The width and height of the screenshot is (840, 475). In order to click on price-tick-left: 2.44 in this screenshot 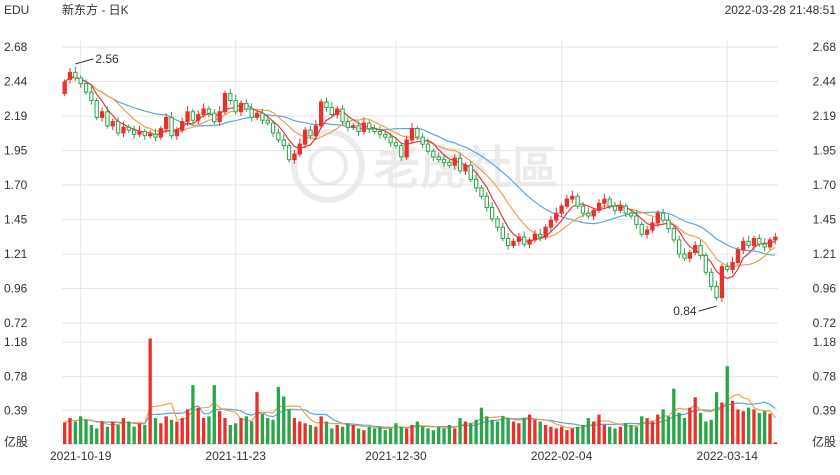, I will do `click(16, 82)`.